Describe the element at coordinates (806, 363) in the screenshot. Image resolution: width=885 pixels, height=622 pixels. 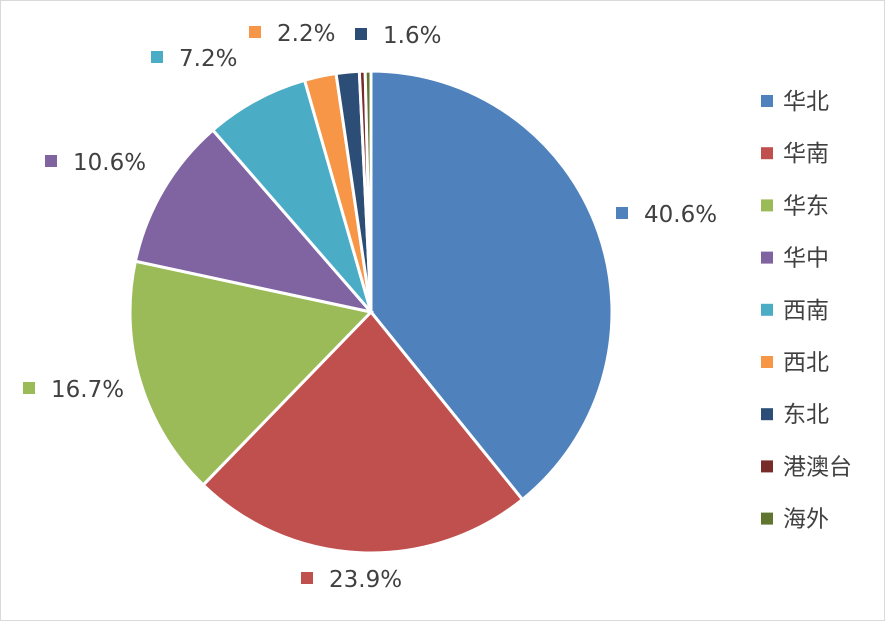
I see `legend-label-6: 西北` at that location.